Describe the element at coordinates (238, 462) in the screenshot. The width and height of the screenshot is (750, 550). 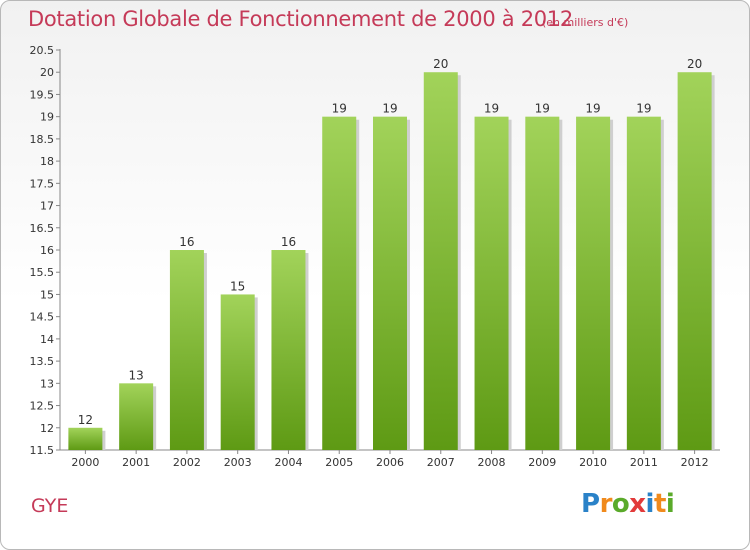
I see `x-tick-label: 2003` at that location.